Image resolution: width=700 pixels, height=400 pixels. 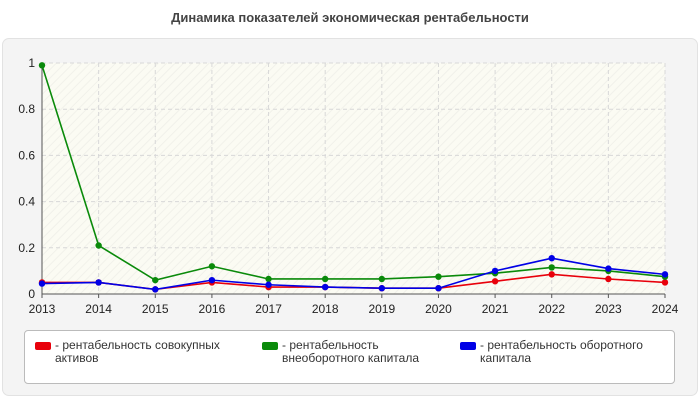 I want to click on legend-text-series-3: рентабельность оборотного капитала, so click(x=561, y=351).